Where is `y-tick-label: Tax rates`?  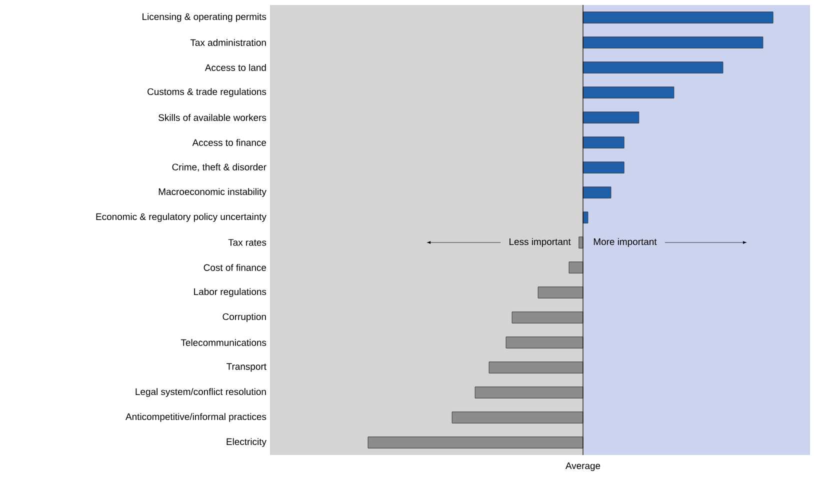
y-tick-label: Tax rates is located at coordinates (247, 242).